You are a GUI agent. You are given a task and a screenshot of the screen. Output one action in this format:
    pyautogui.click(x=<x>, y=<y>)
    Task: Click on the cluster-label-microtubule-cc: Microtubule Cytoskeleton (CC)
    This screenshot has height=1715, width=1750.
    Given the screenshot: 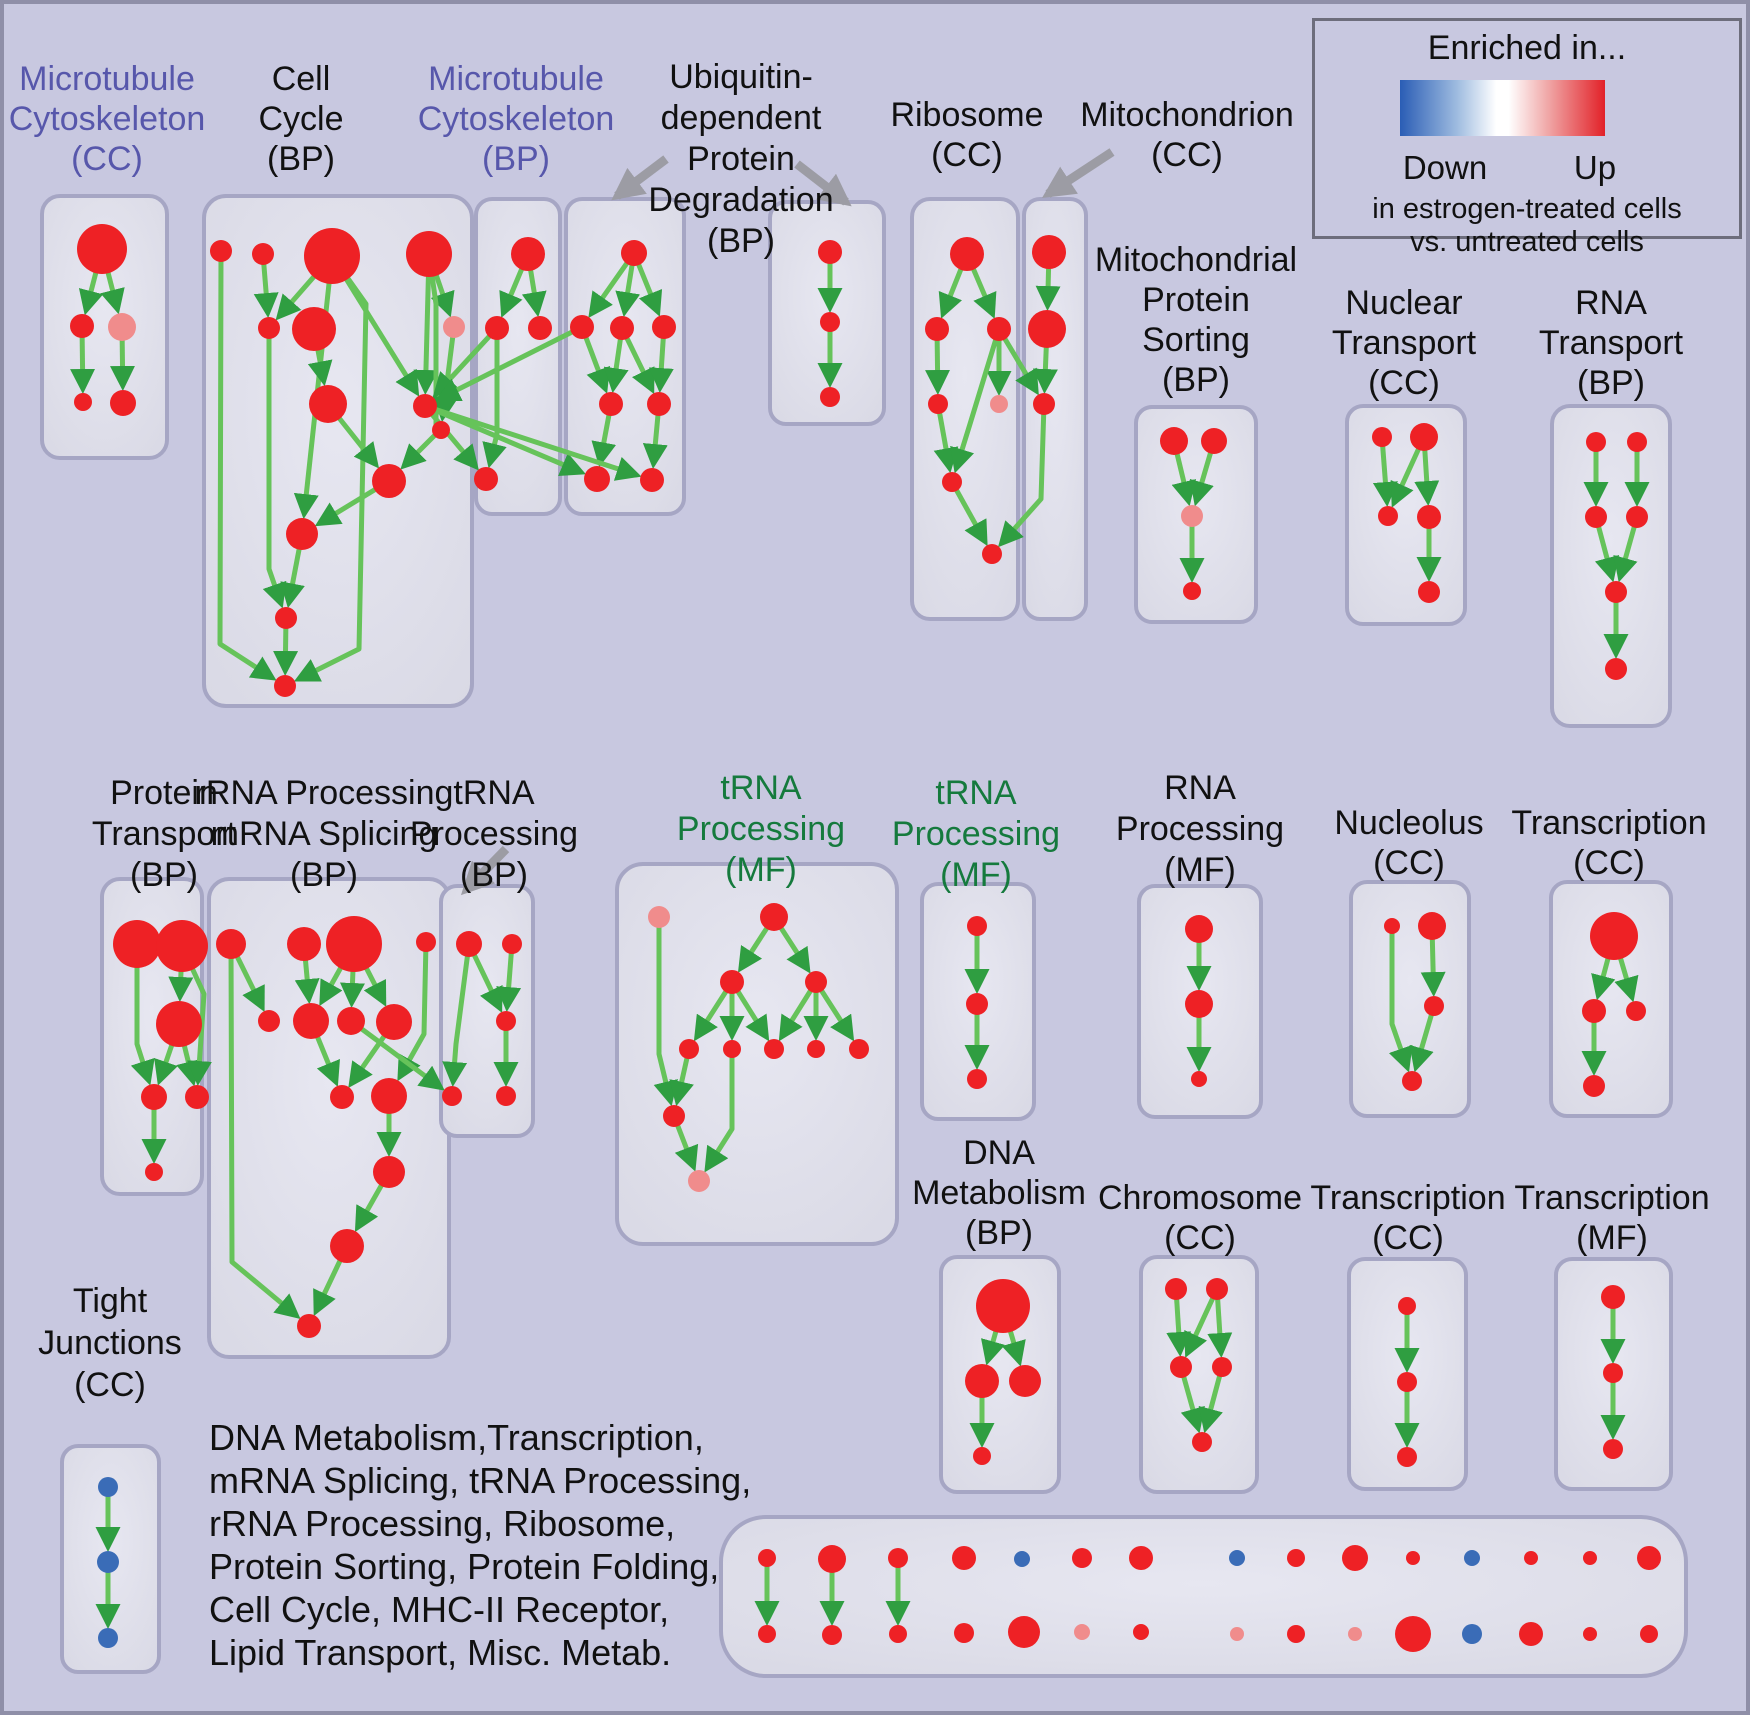 What is the action you would take?
    pyautogui.click(x=107, y=119)
    